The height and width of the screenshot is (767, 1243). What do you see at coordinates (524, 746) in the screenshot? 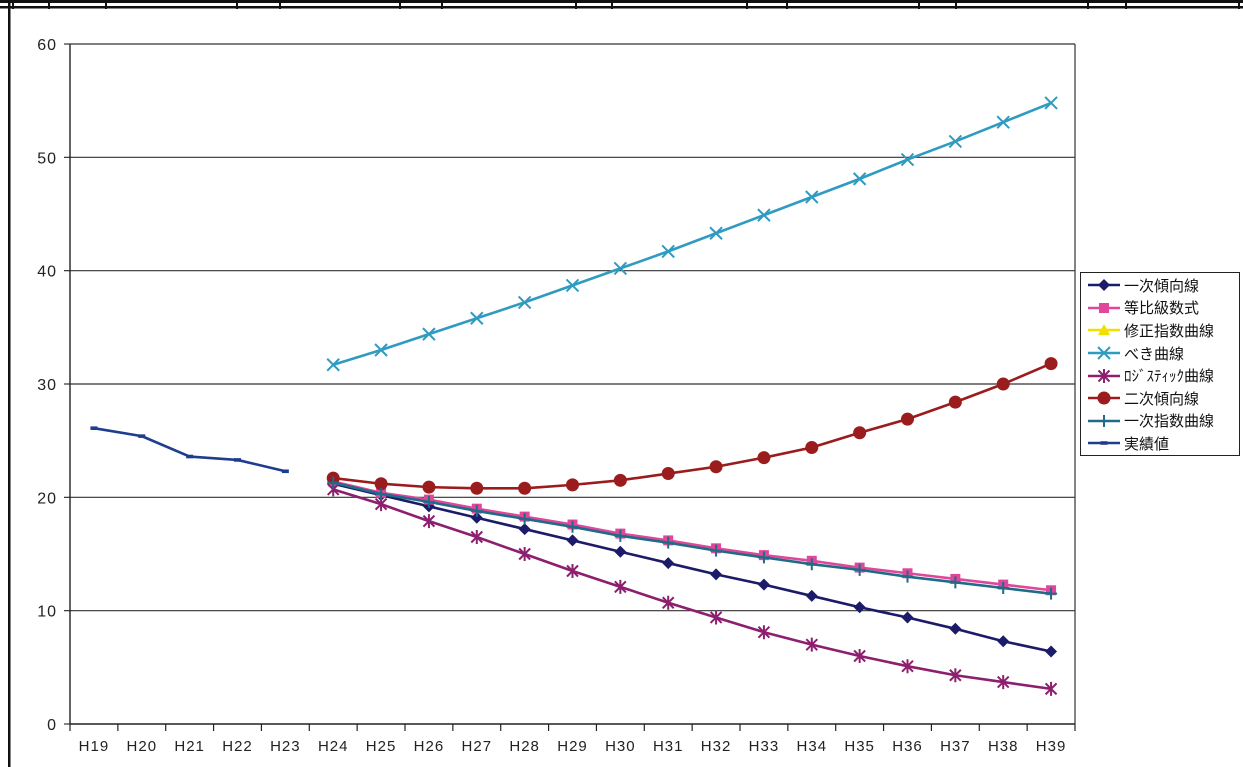
I see `x-tick-label: H28` at bounding box center [524, 746].